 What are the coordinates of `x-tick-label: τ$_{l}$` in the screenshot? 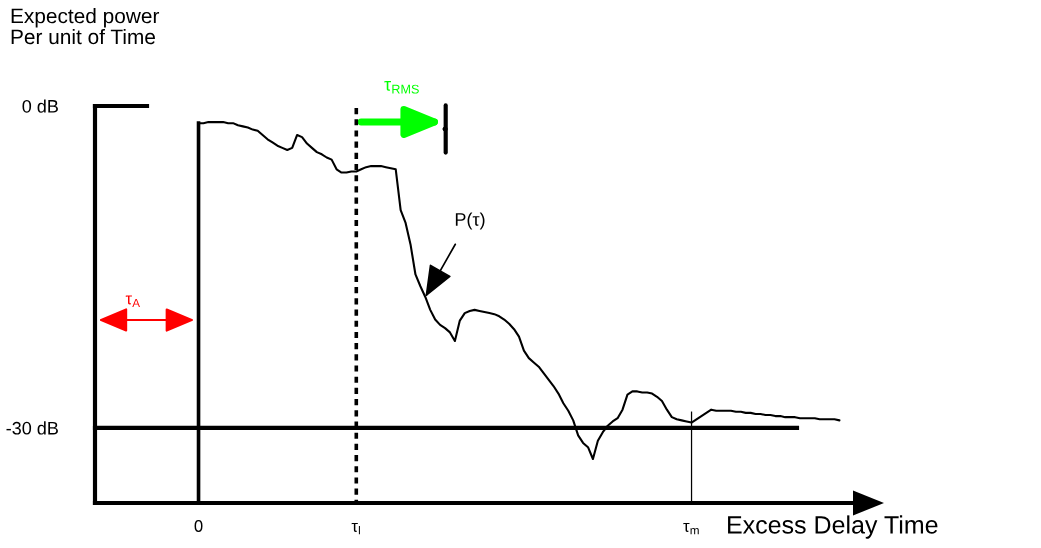 It's located at (355, 528).